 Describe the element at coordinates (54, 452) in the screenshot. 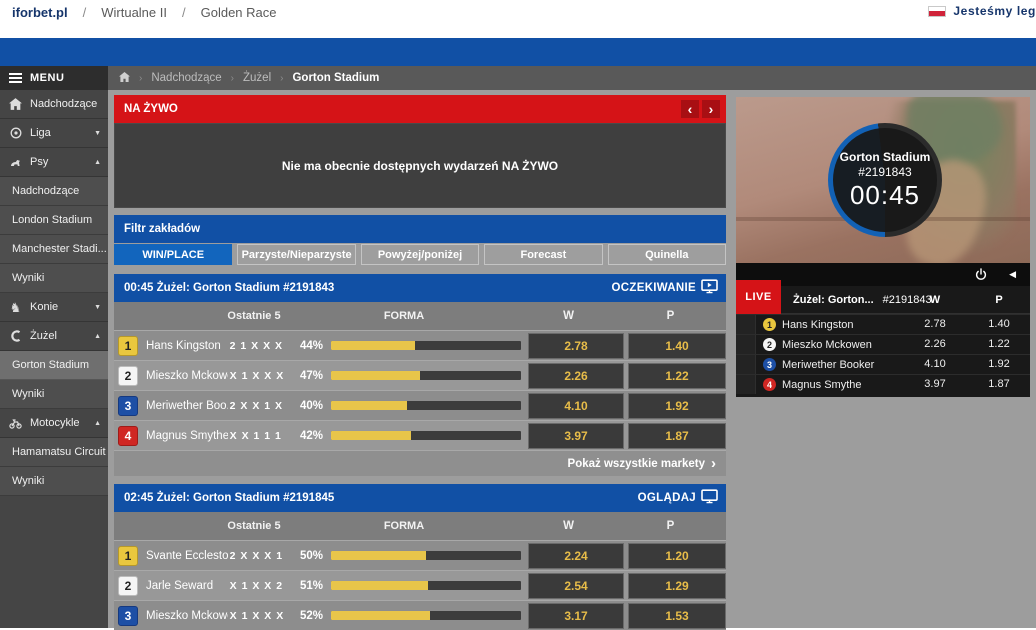

I see `sidebar-item-hamamatsu-circuit: Hamamatsu Circuit` at that location.